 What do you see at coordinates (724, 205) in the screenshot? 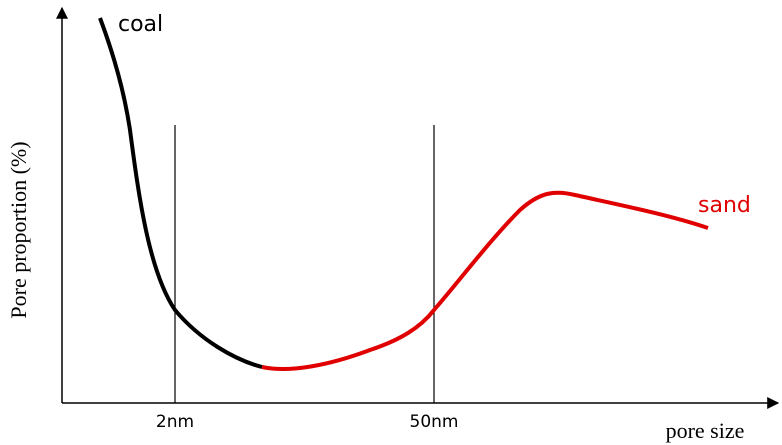
I see `curve-label: sand` at bounding box center [724, 205].